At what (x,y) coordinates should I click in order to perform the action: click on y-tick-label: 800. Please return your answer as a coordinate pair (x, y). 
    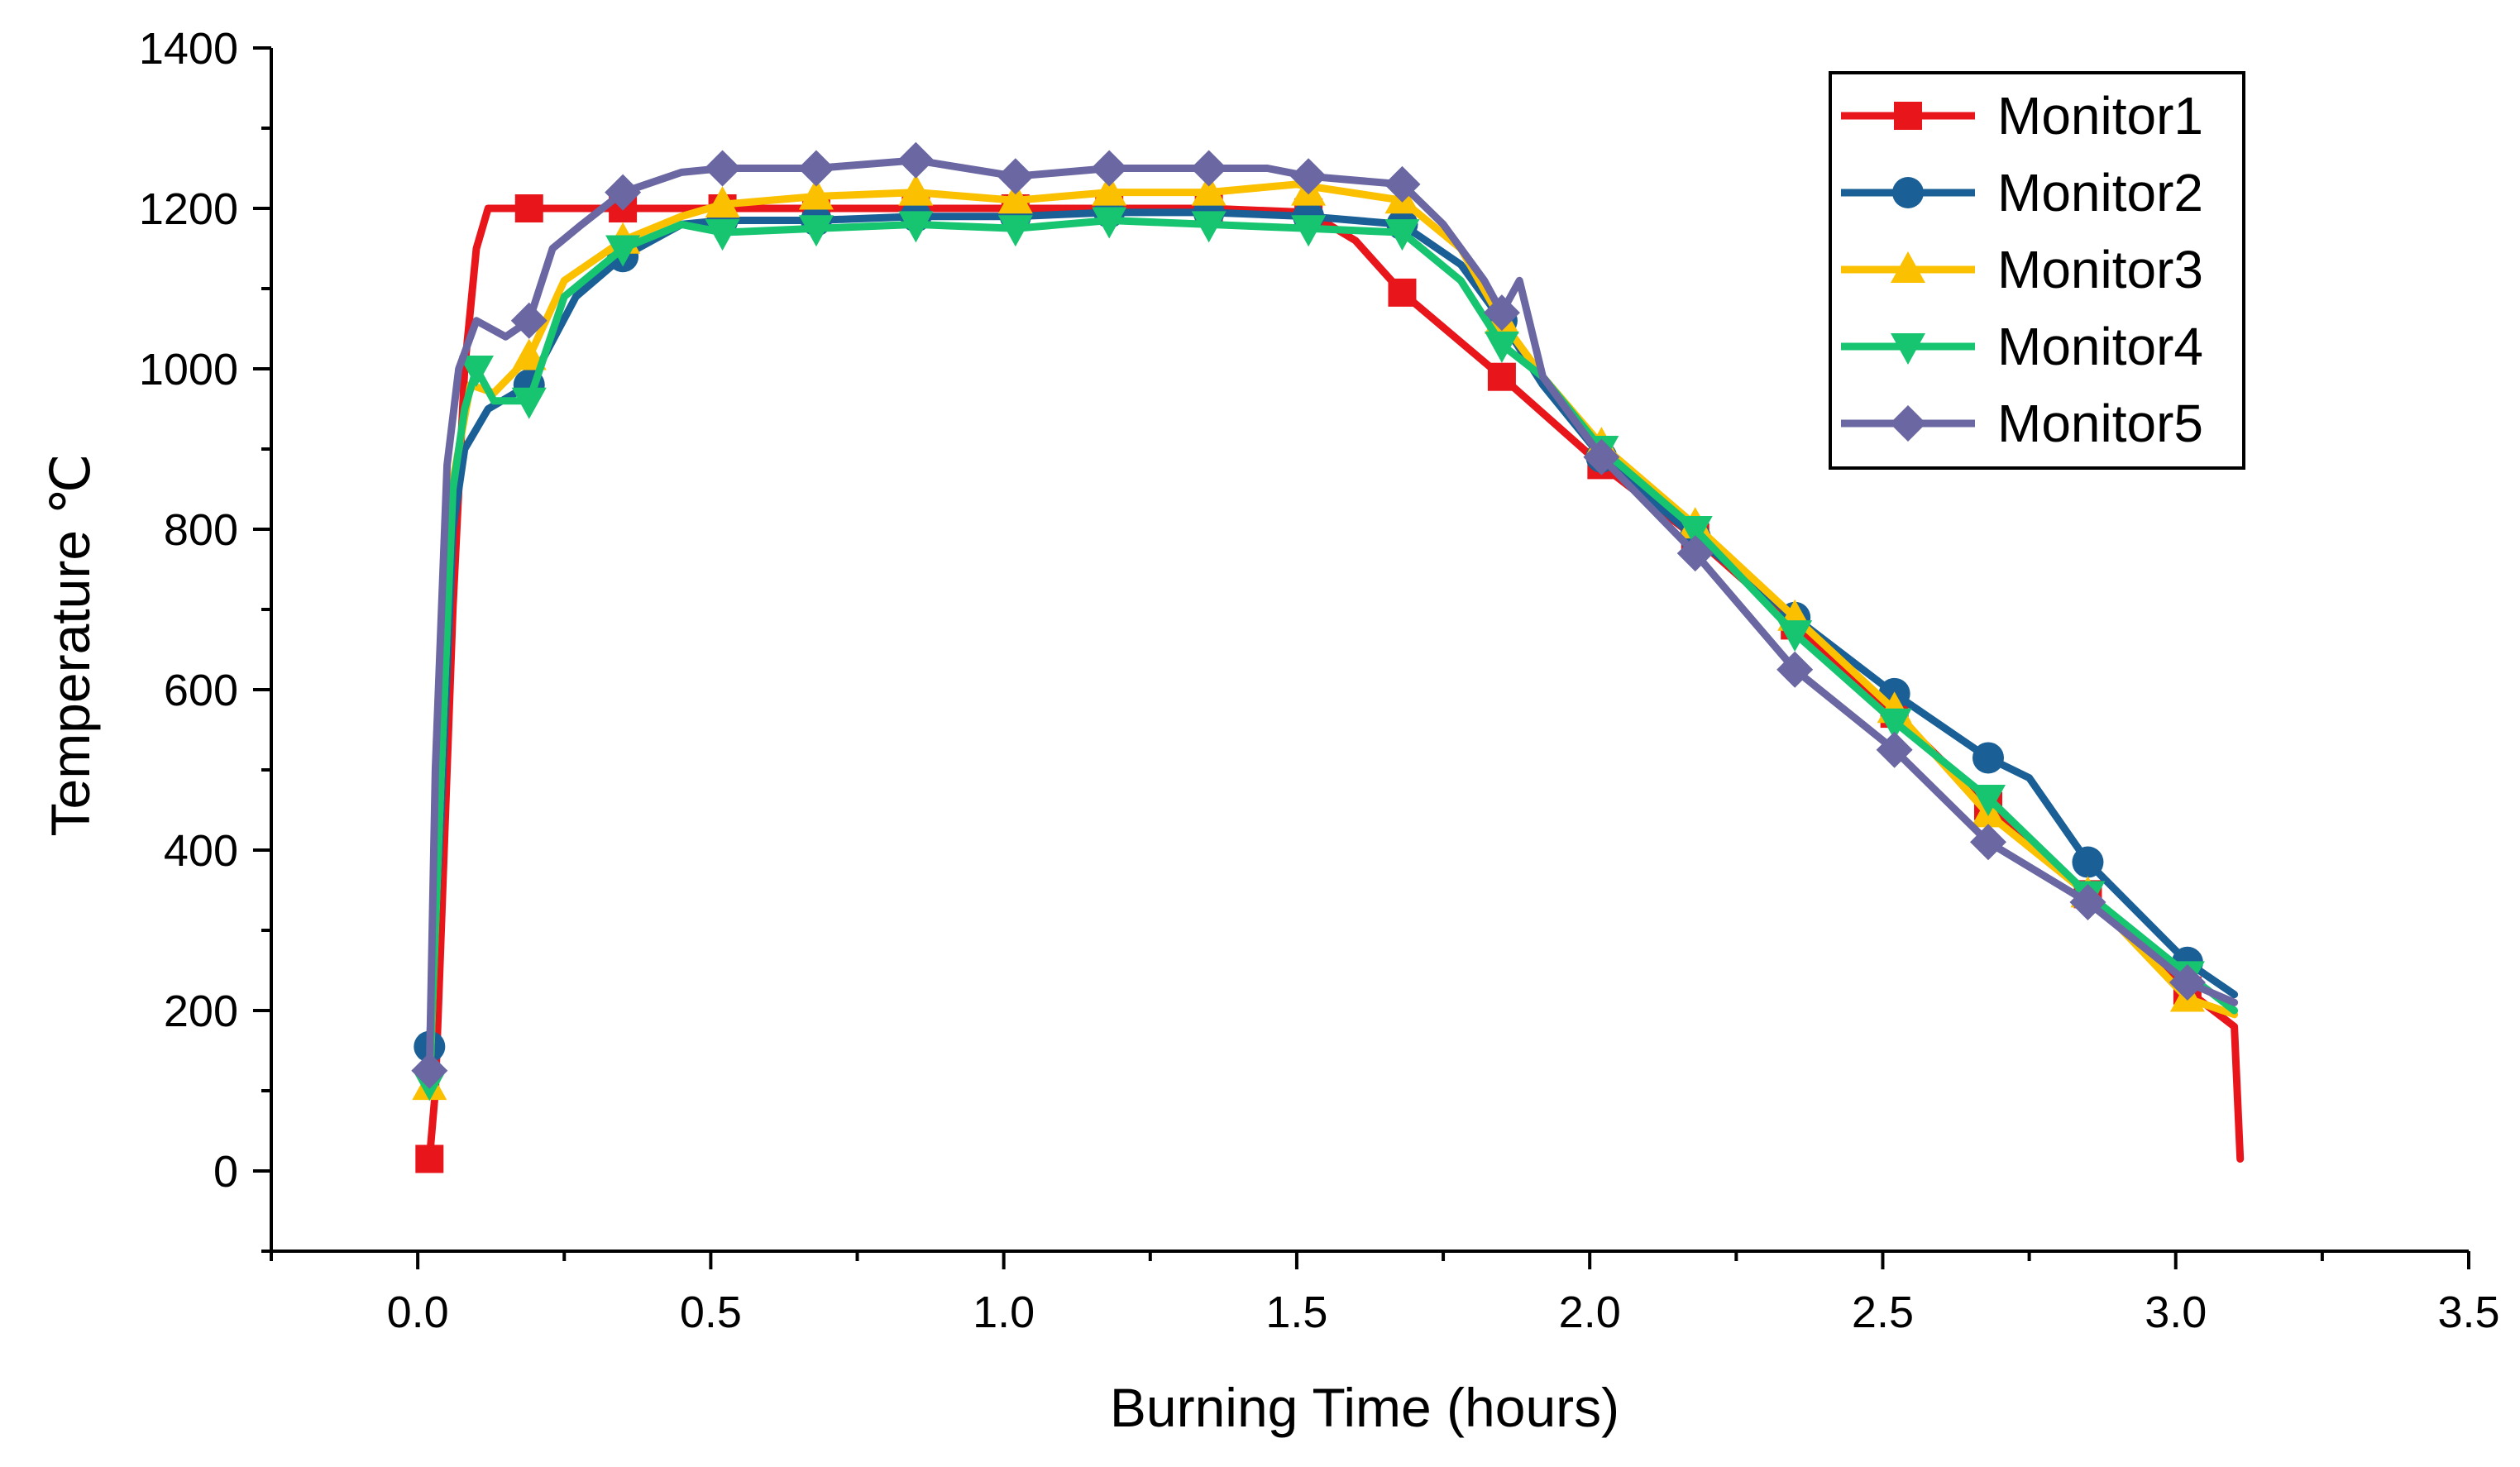
    Looking at the image, I should click on (201, 530).